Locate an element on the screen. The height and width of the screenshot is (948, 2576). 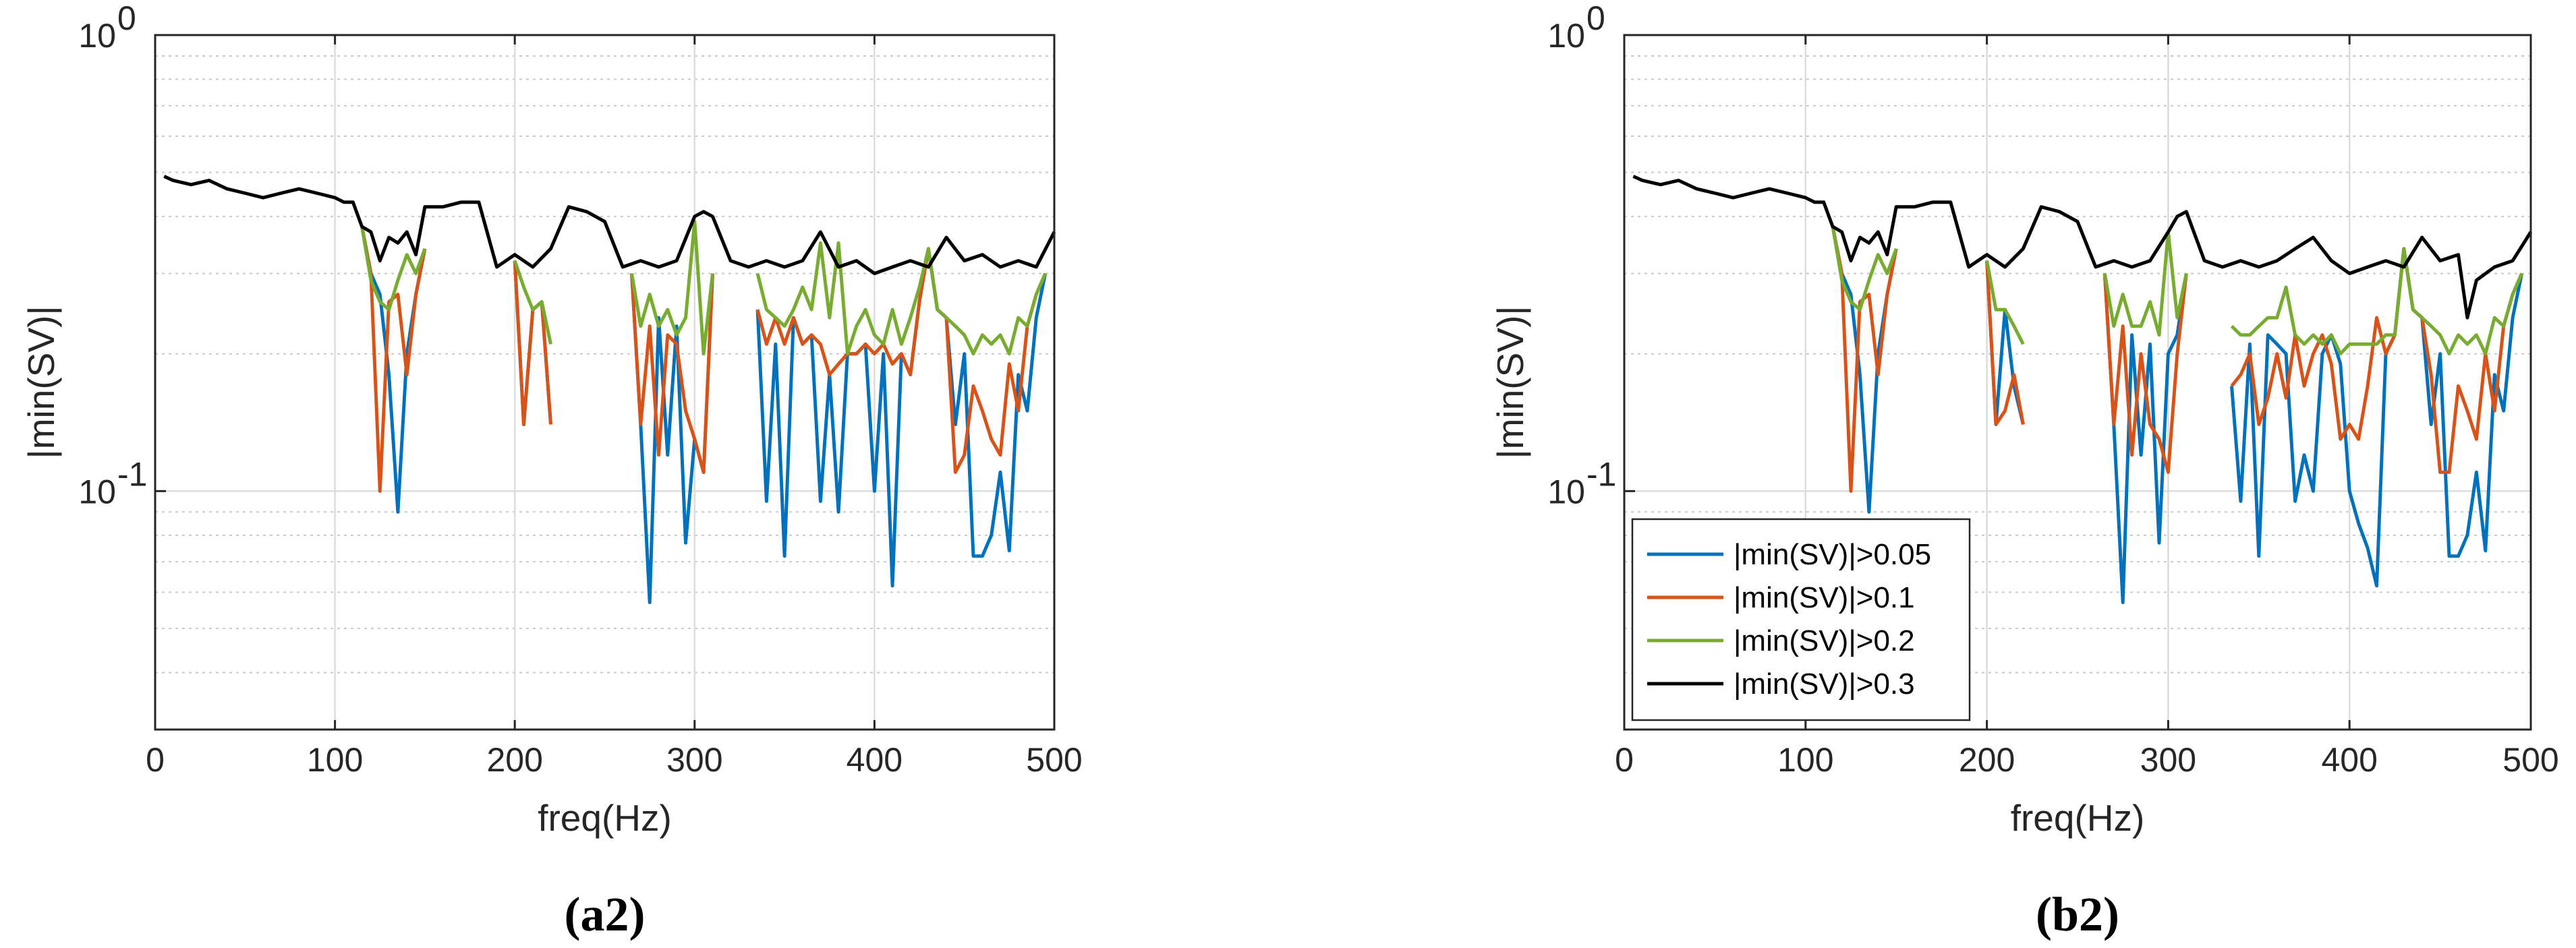
legend-entry-3: |min(SV)|>0.3 is located at coordinates (1824, 684).